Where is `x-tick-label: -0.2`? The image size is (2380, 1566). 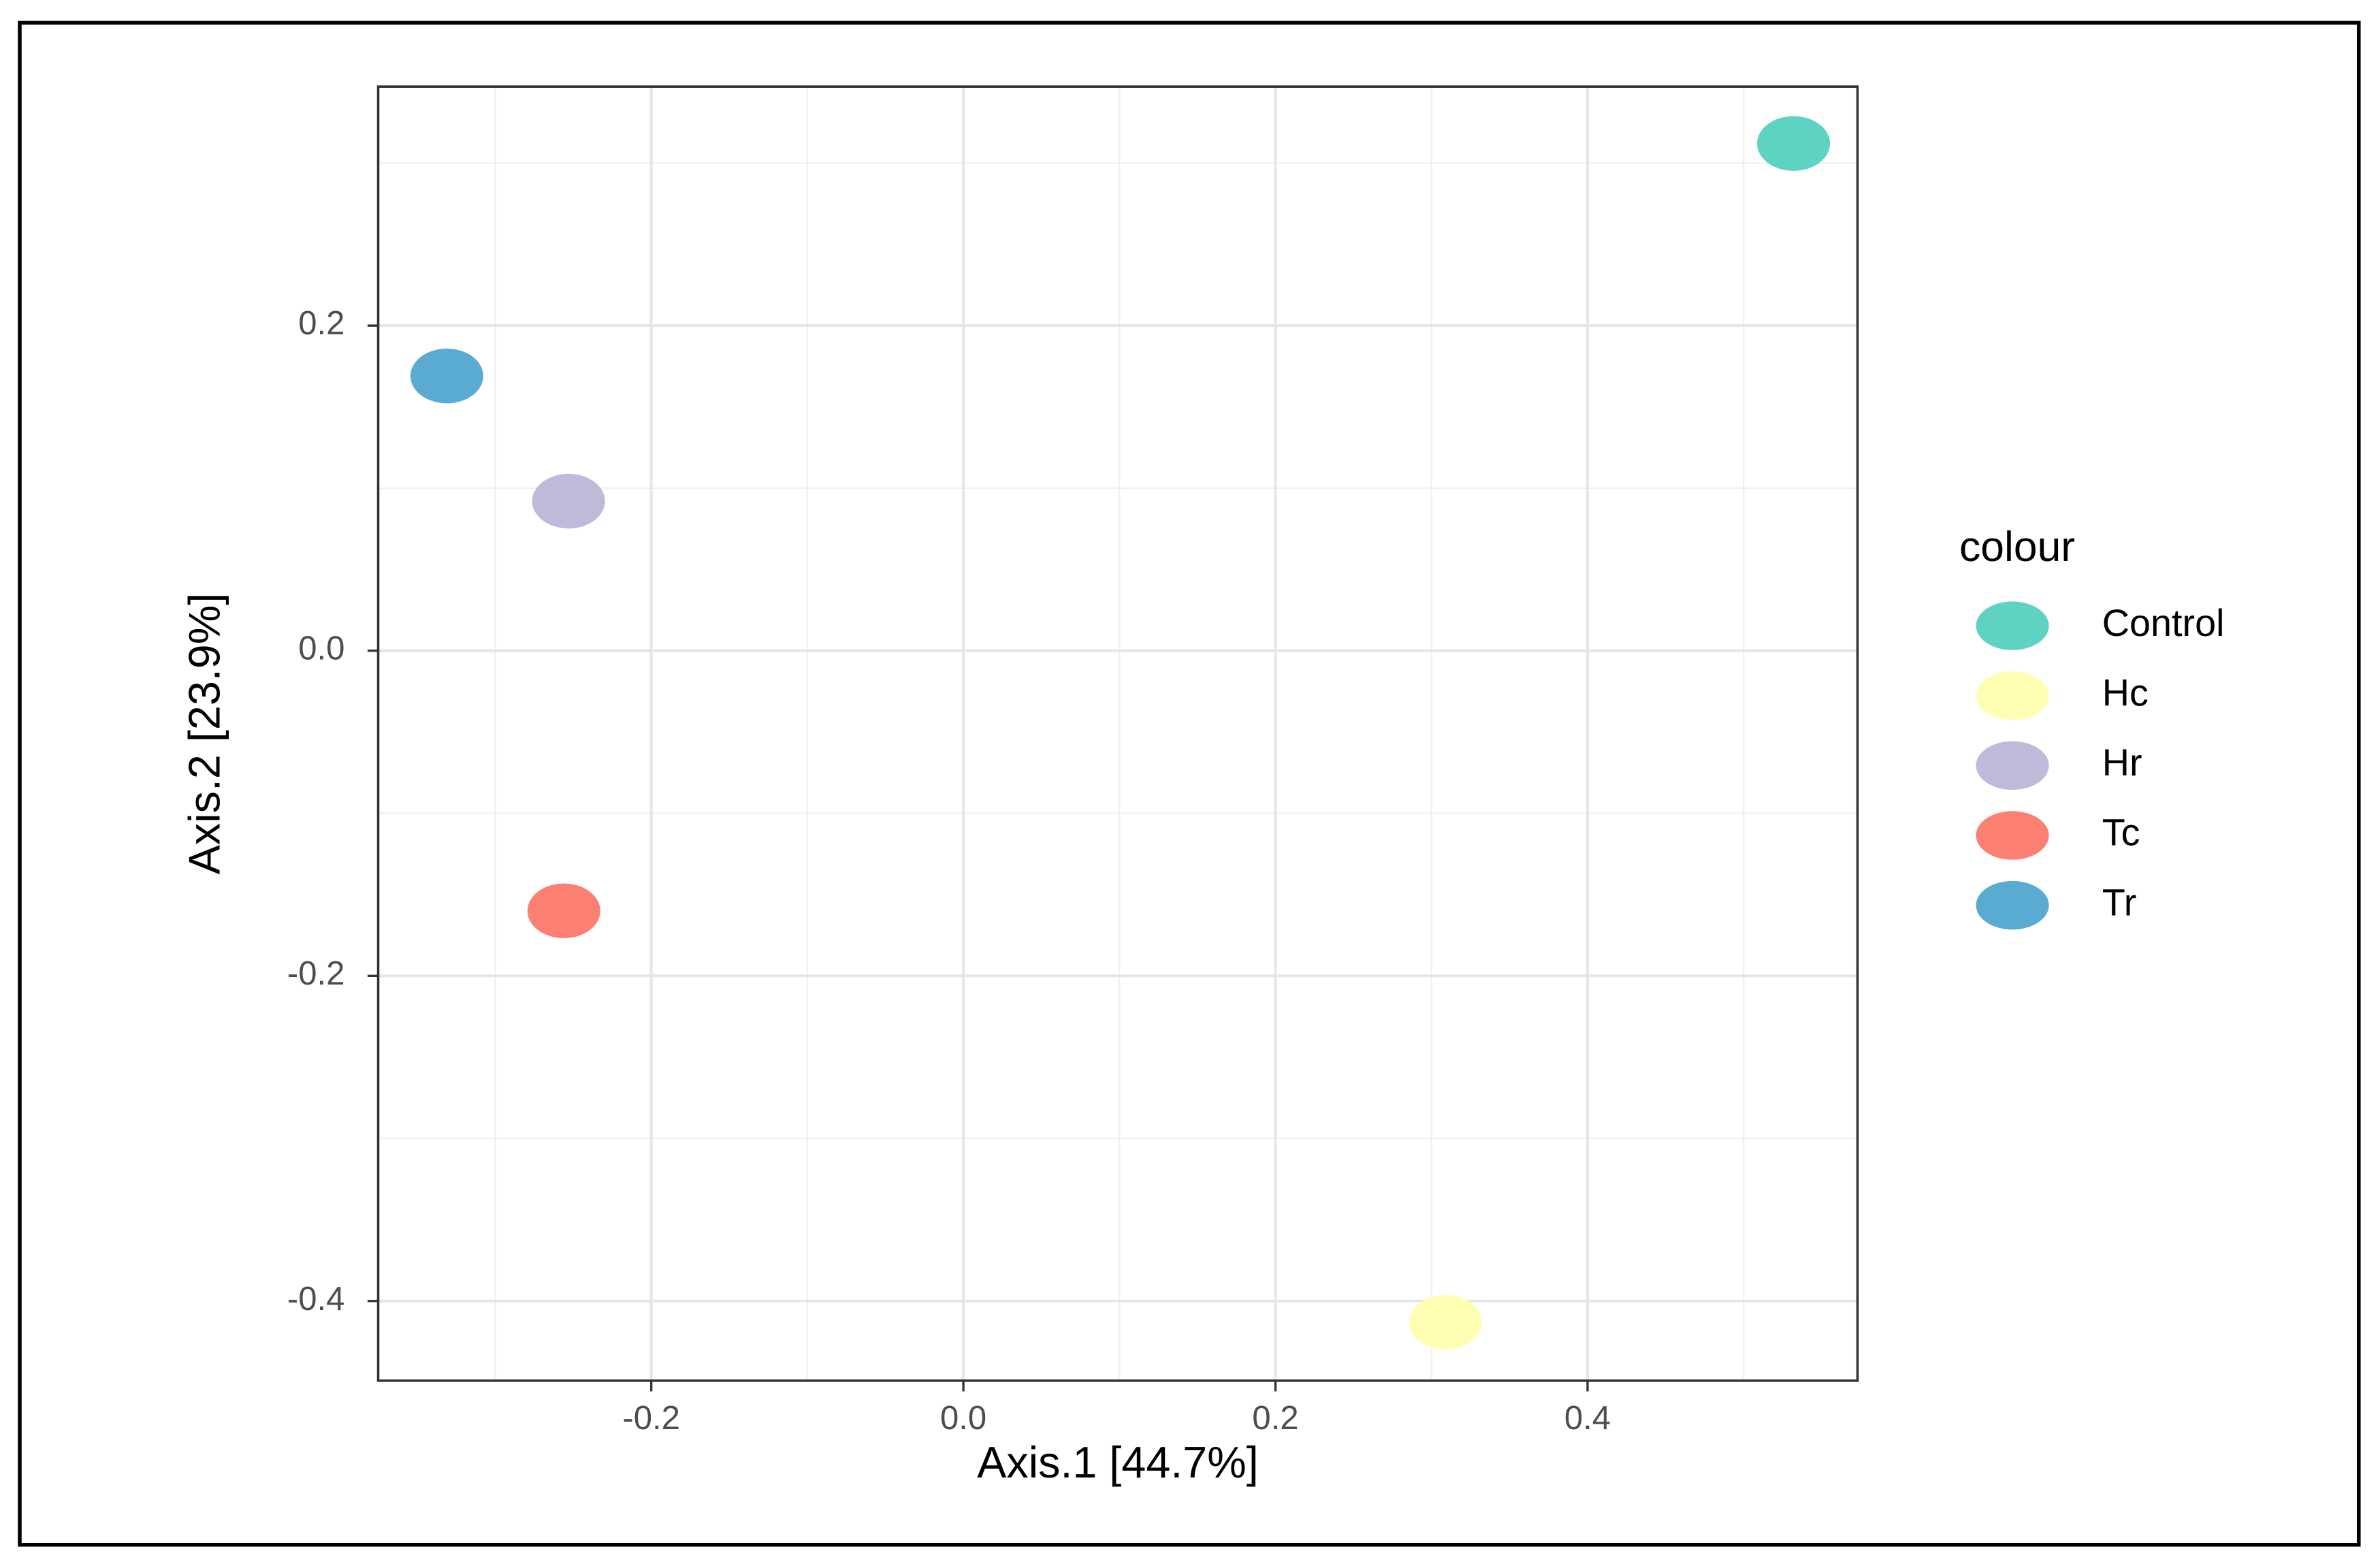 x-tick-label: -0.2 is located at coordinates (651, 1419).